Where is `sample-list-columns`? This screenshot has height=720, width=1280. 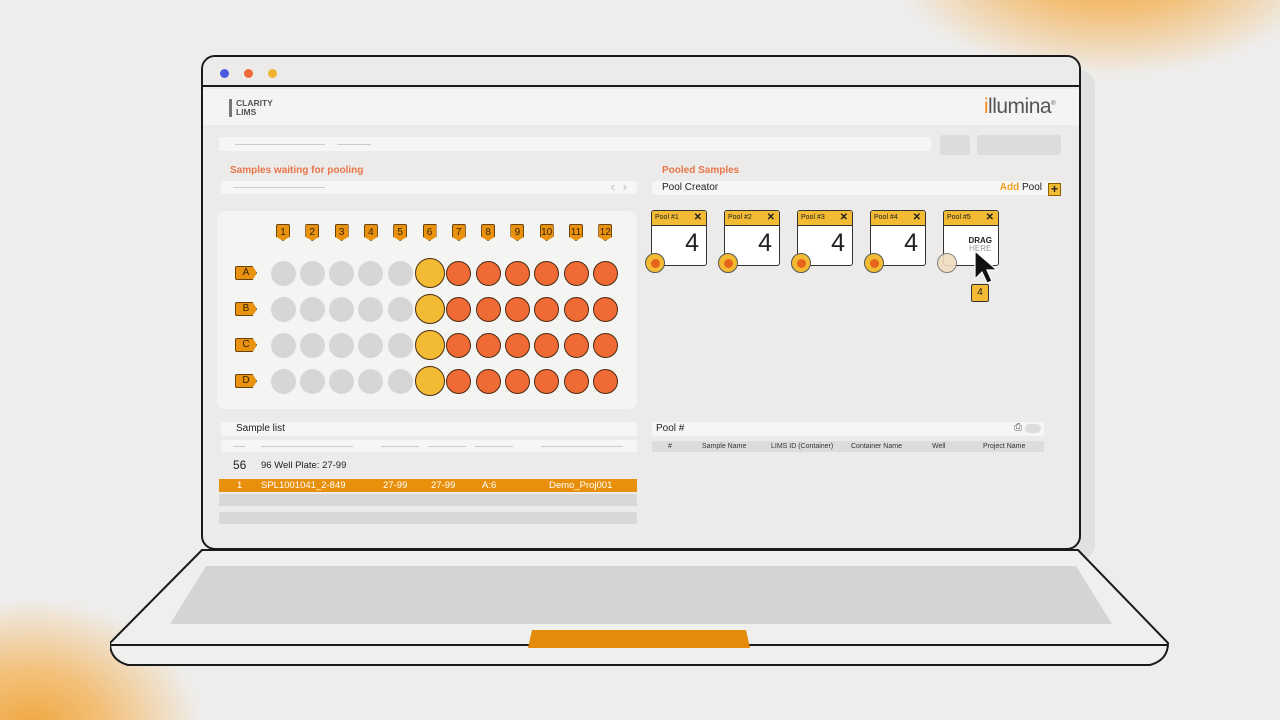 sample-list-columns is located at coordinates (429, 446).